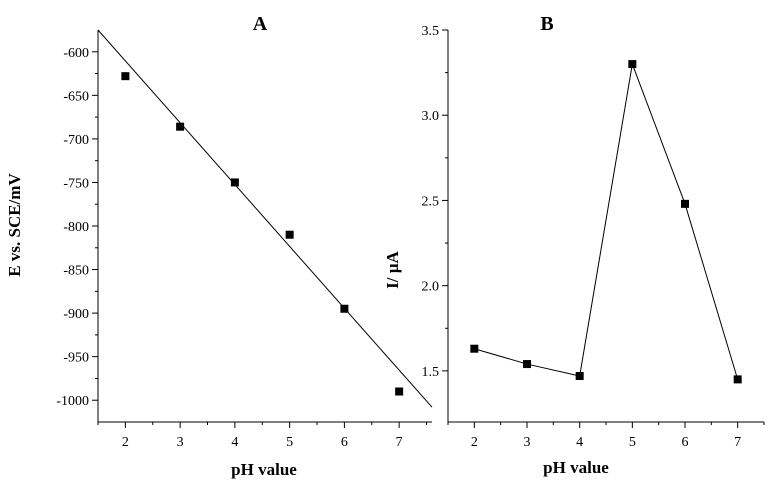 The width and height of the screenshot is (778, 486). What do you see at coordinates (431, 116) in the screenshot?
I see `panel-b-y-tick-label: 3.0` at bounding box center [431, 116].